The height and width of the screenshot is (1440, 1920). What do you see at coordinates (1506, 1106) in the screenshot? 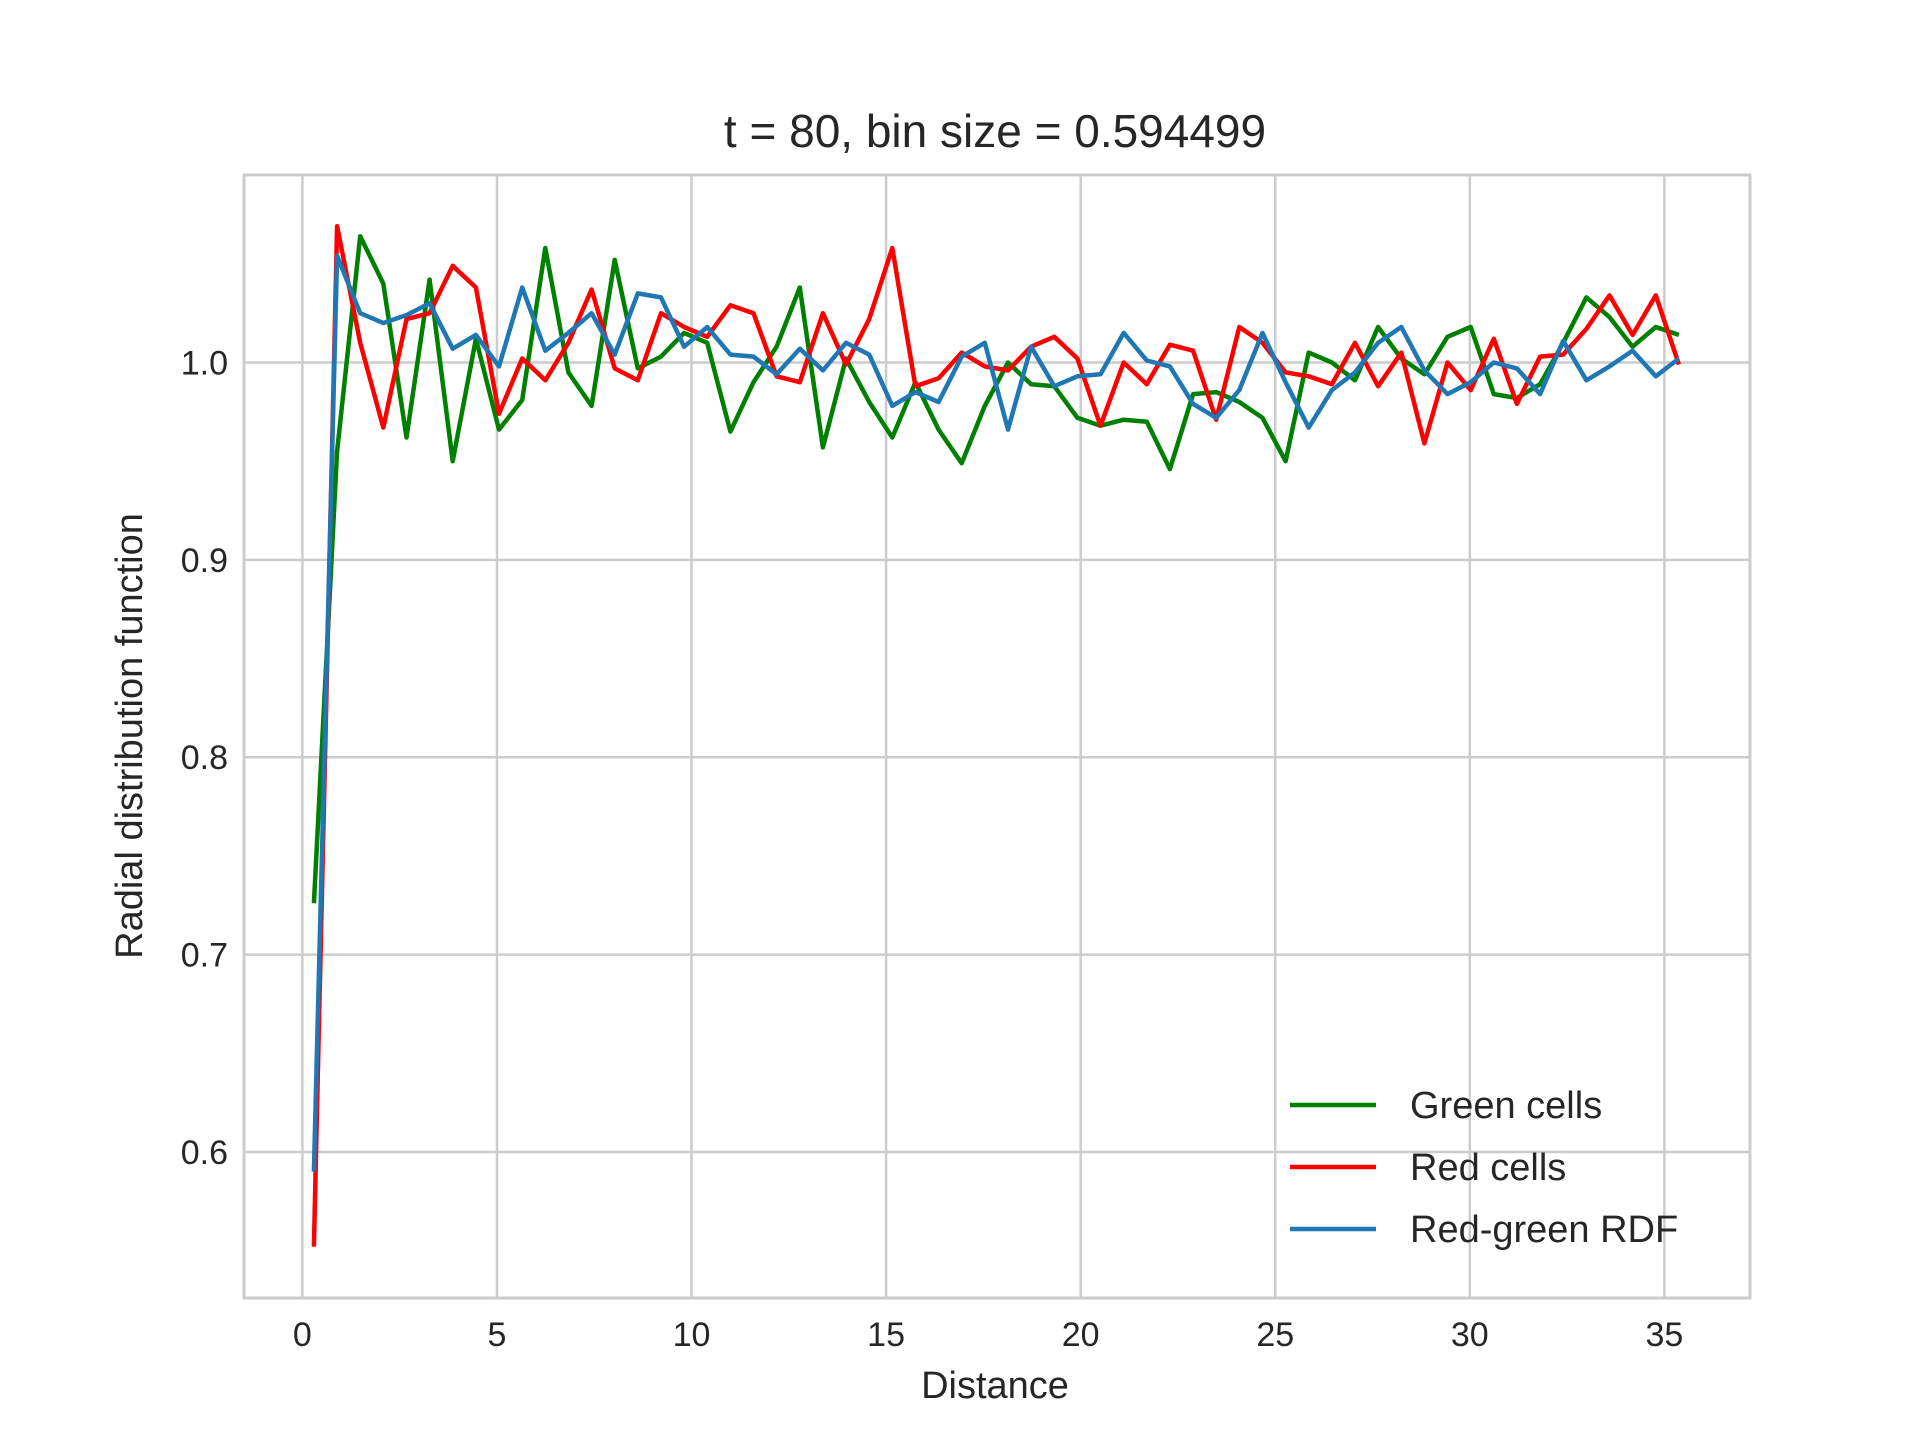
I see `legend-label-green-cells: Green cells` at bounding box center [1506, 1106].